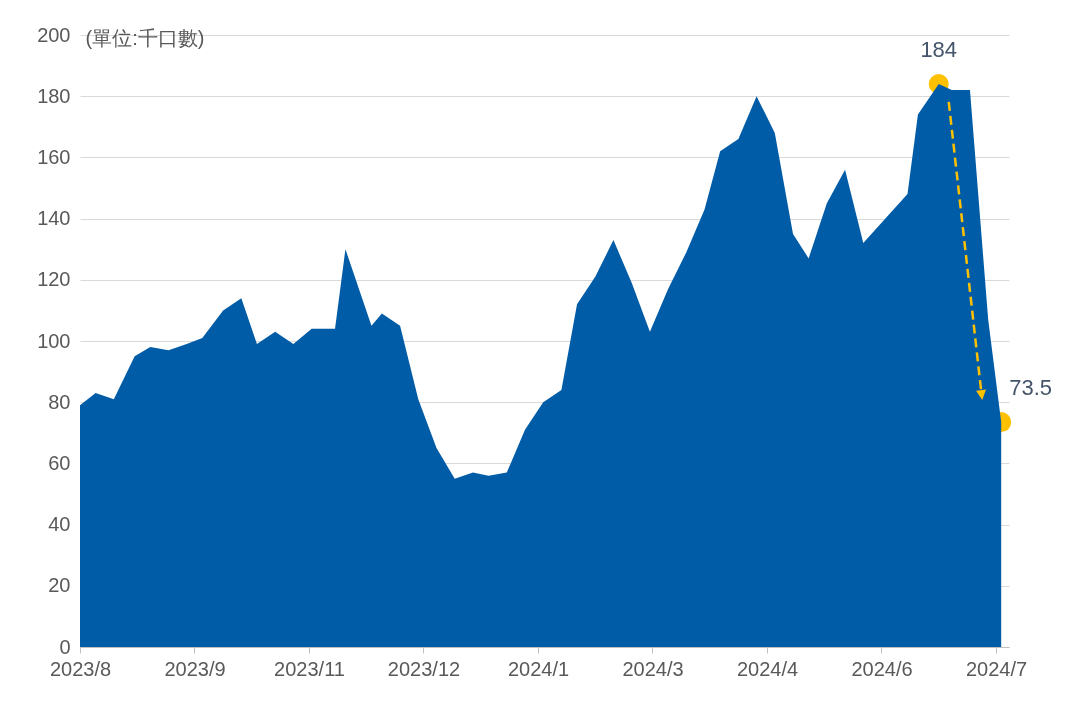  I want to click on x-tick-label: 2023/8, so click(80, 668).